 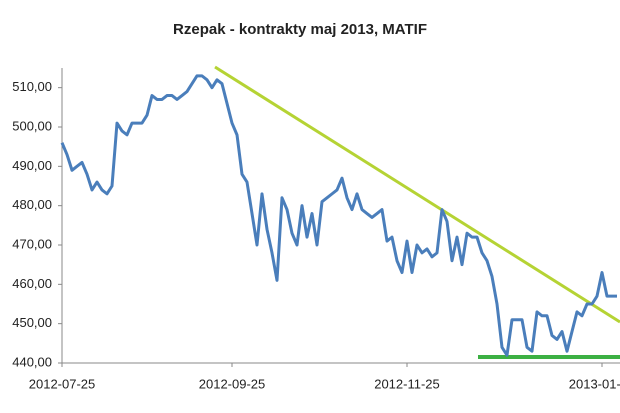 I want to click on x-tick-label: 2012-11-25, so click(x=407, y=383).